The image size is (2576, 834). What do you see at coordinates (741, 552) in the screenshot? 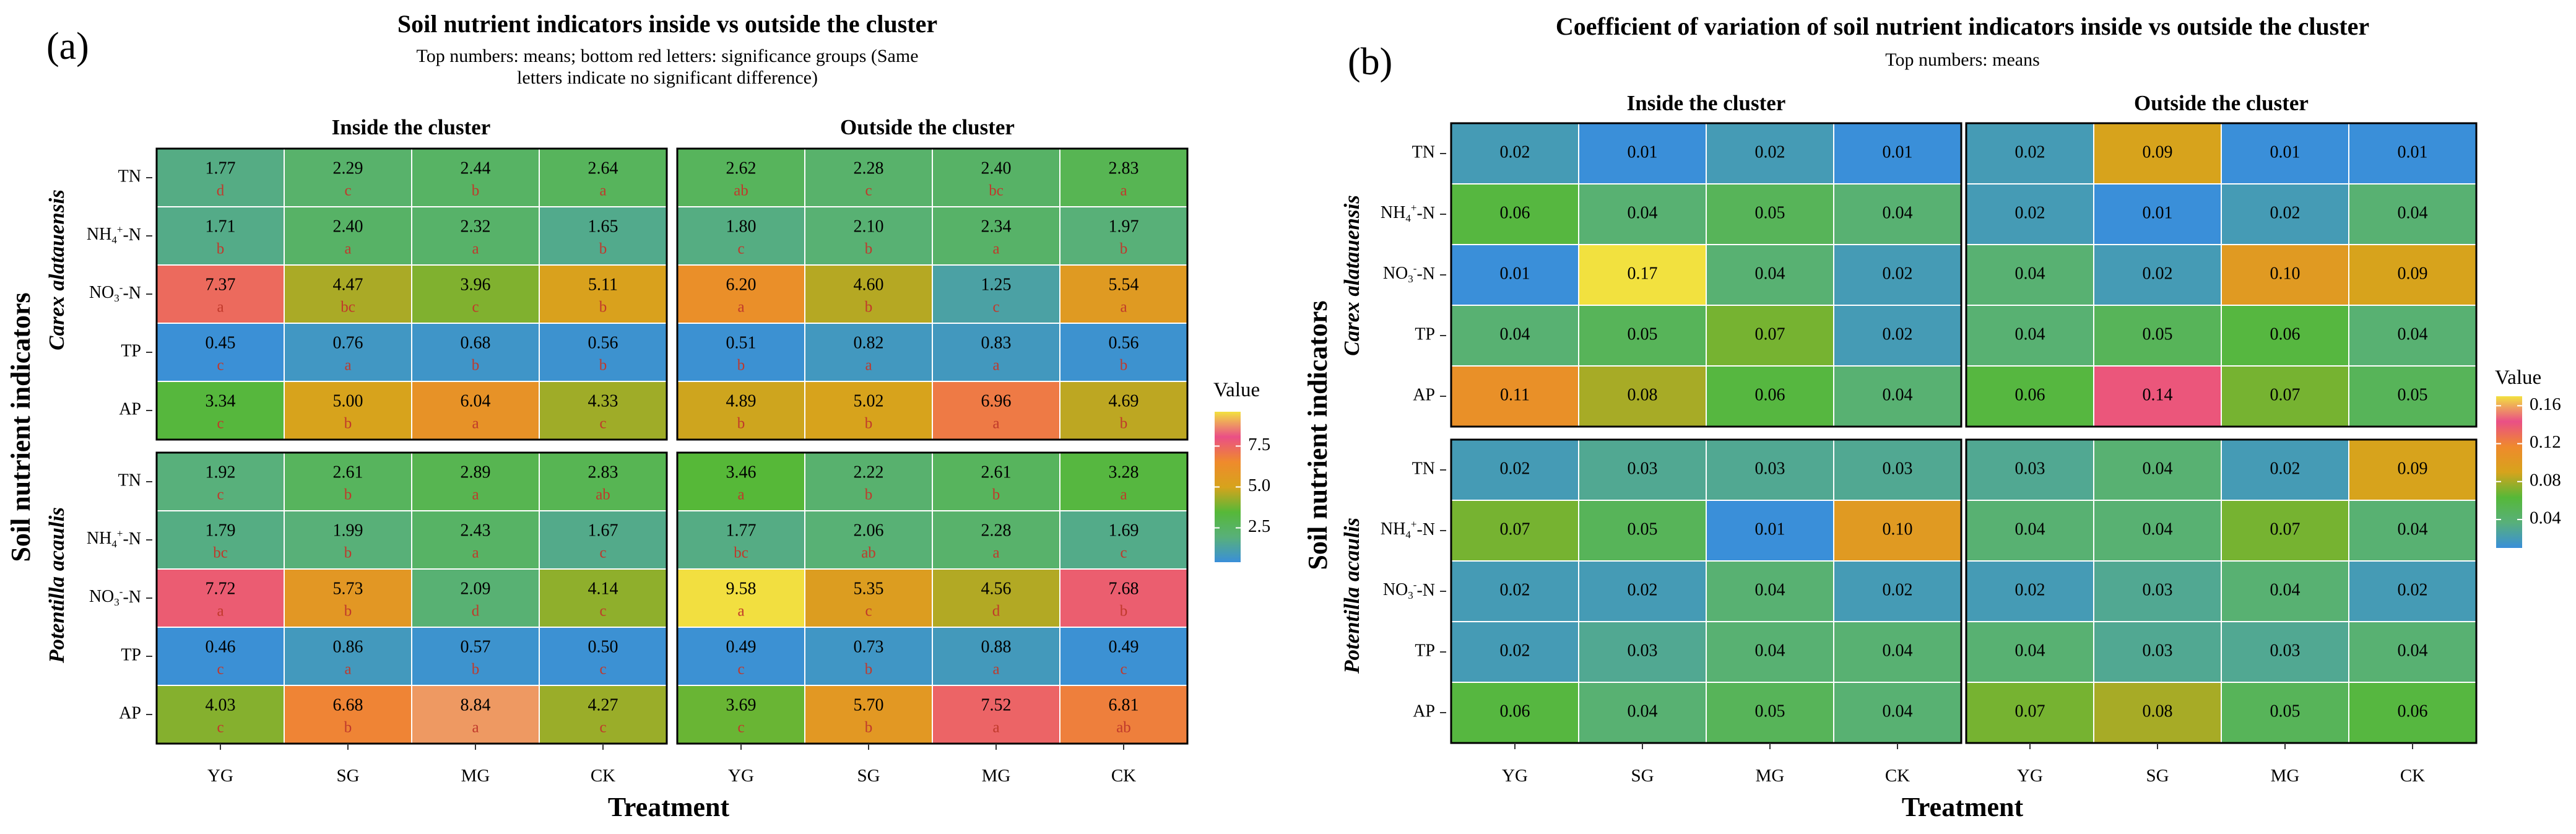
I see `heatmap-cell-group: bc` at bounding box center [741, 552].